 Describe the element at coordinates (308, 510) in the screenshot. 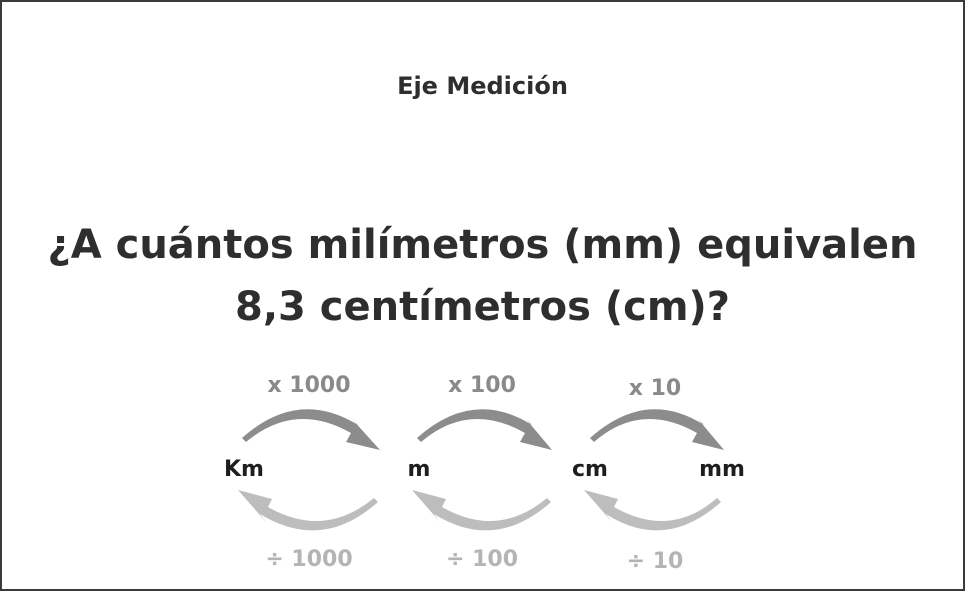

I see `arrow-m-to-km-icon` at that location.